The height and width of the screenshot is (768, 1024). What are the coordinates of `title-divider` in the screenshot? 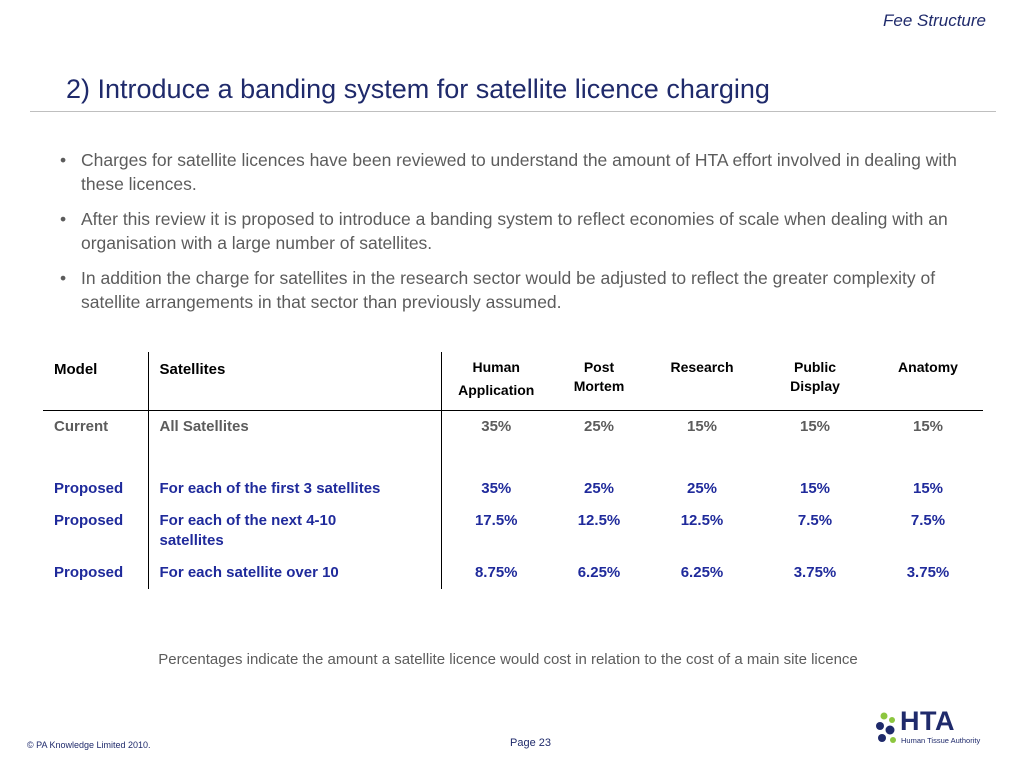 It's located at (513, 111).